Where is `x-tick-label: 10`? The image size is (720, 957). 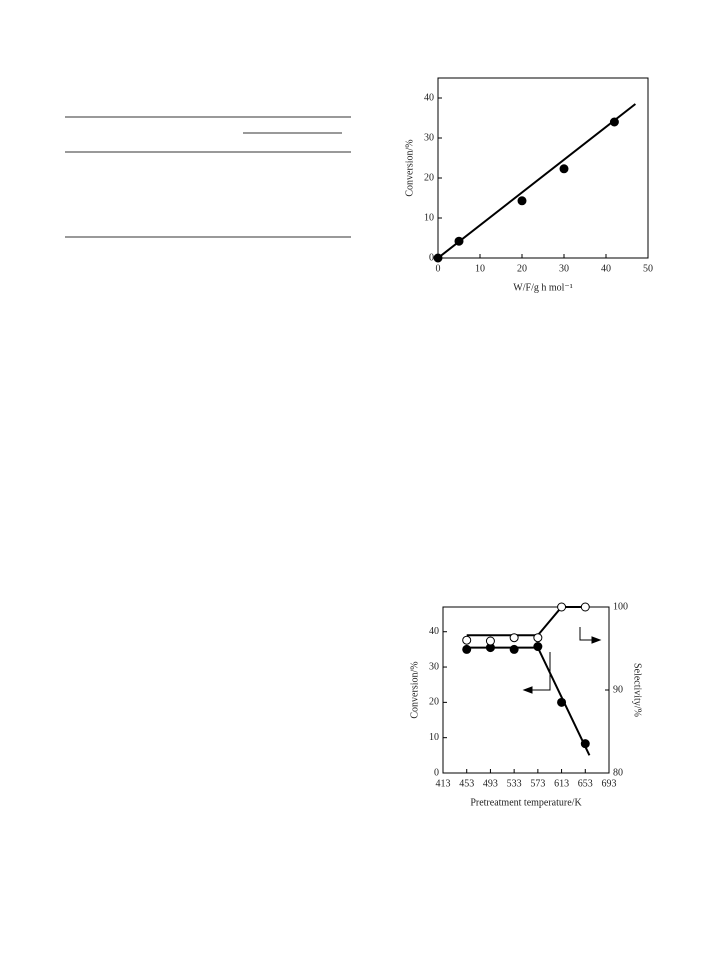
x-tick-label: 10 is located at coordinates (480, 268).